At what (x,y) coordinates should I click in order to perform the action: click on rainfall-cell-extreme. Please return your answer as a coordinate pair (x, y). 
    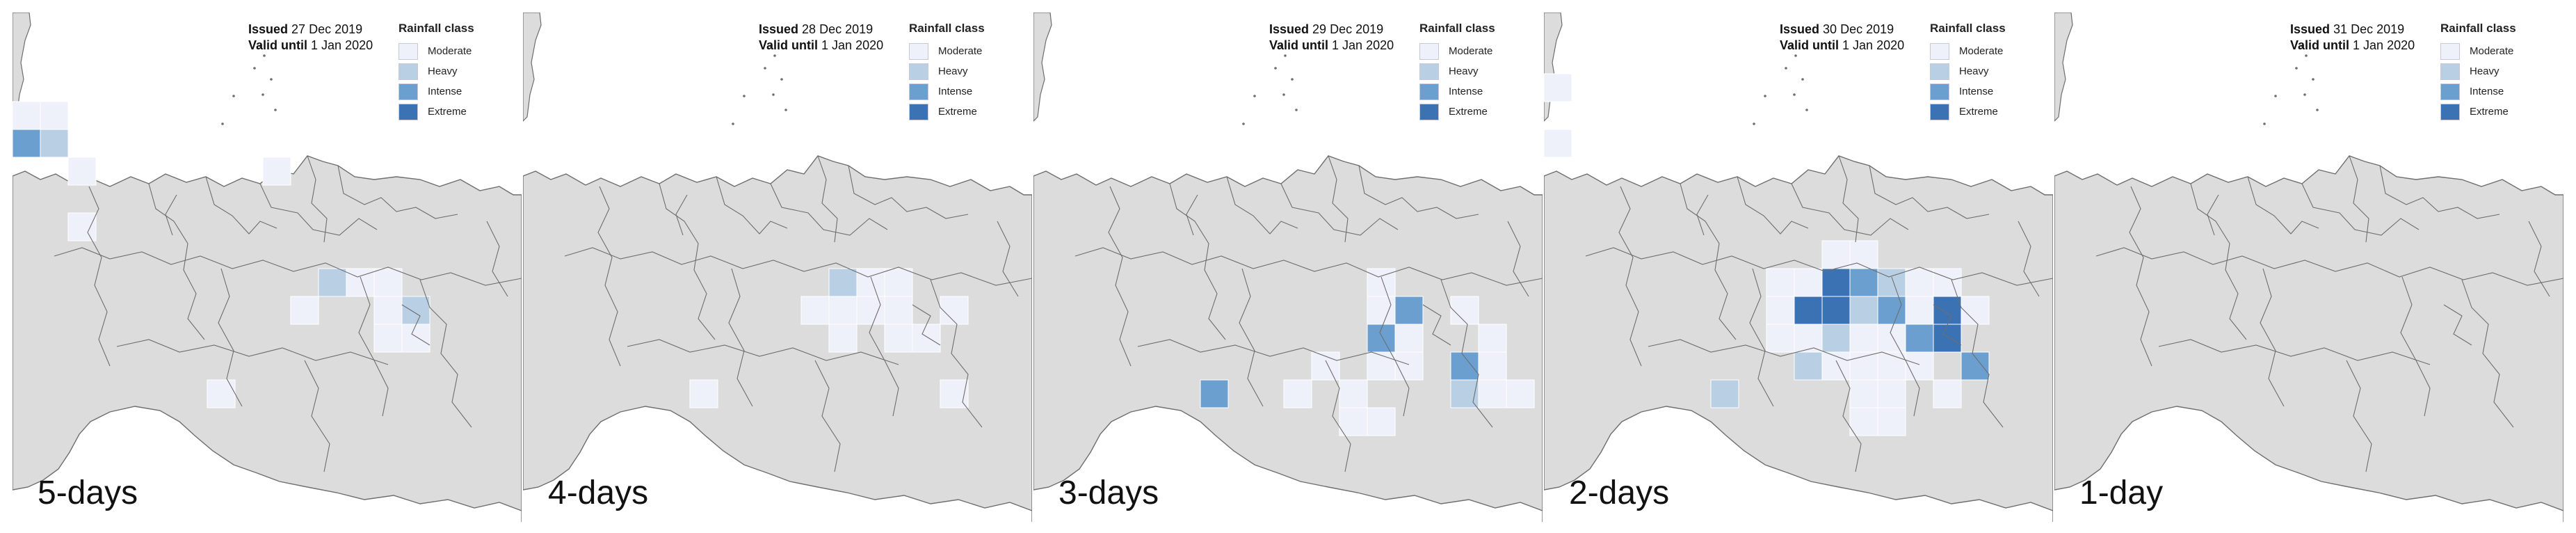
    Looking at the image, I should click on (1947, 310).